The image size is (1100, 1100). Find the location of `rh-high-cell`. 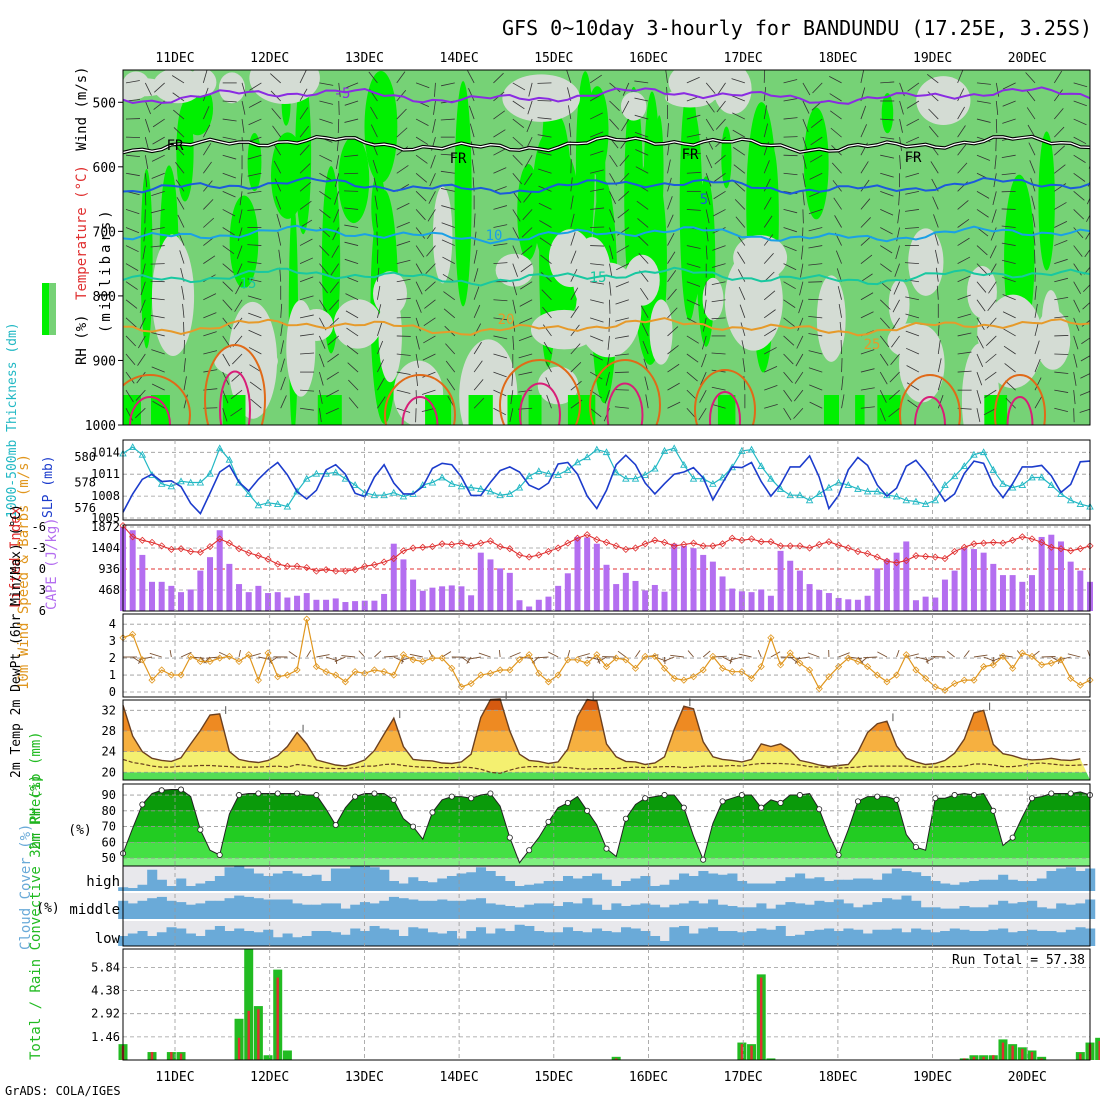

rh-high-cell is located at coordinates (1046, 201).